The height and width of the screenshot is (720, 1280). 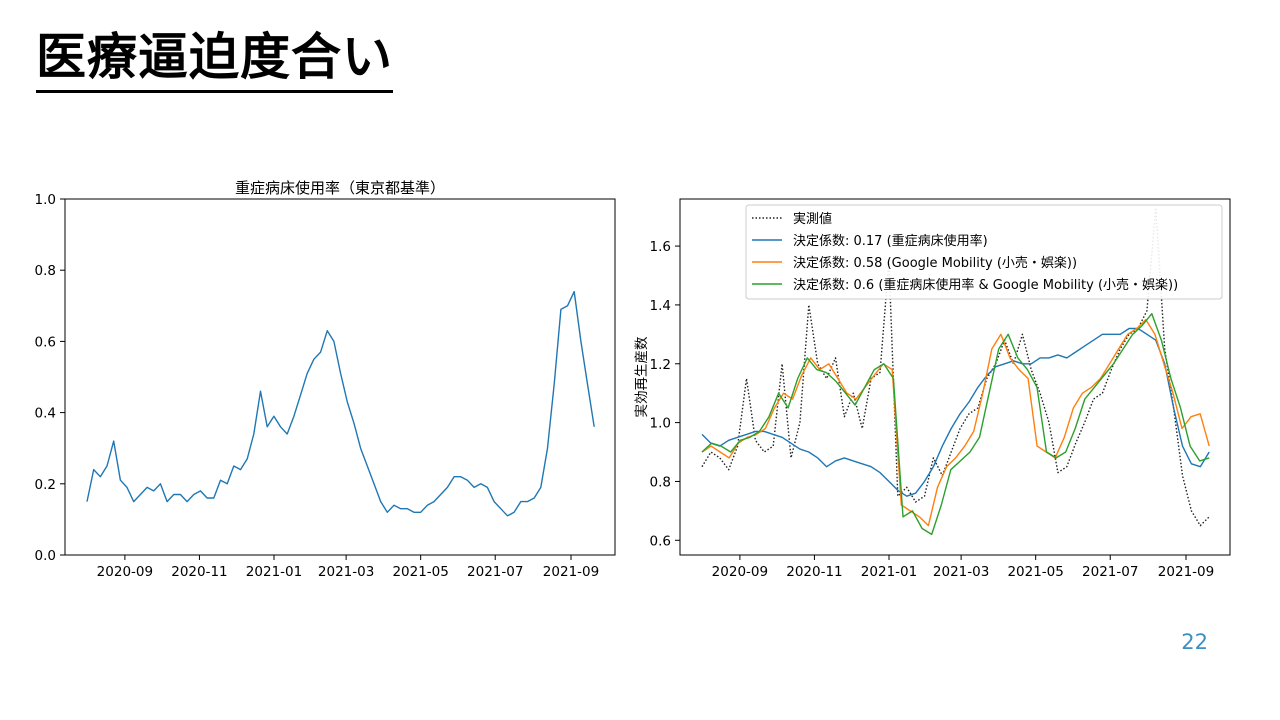 I want to click on legend-label: 決定係数: 0.58 (Google Mobility (小売・娯楽)), so click(x=935, y=263).